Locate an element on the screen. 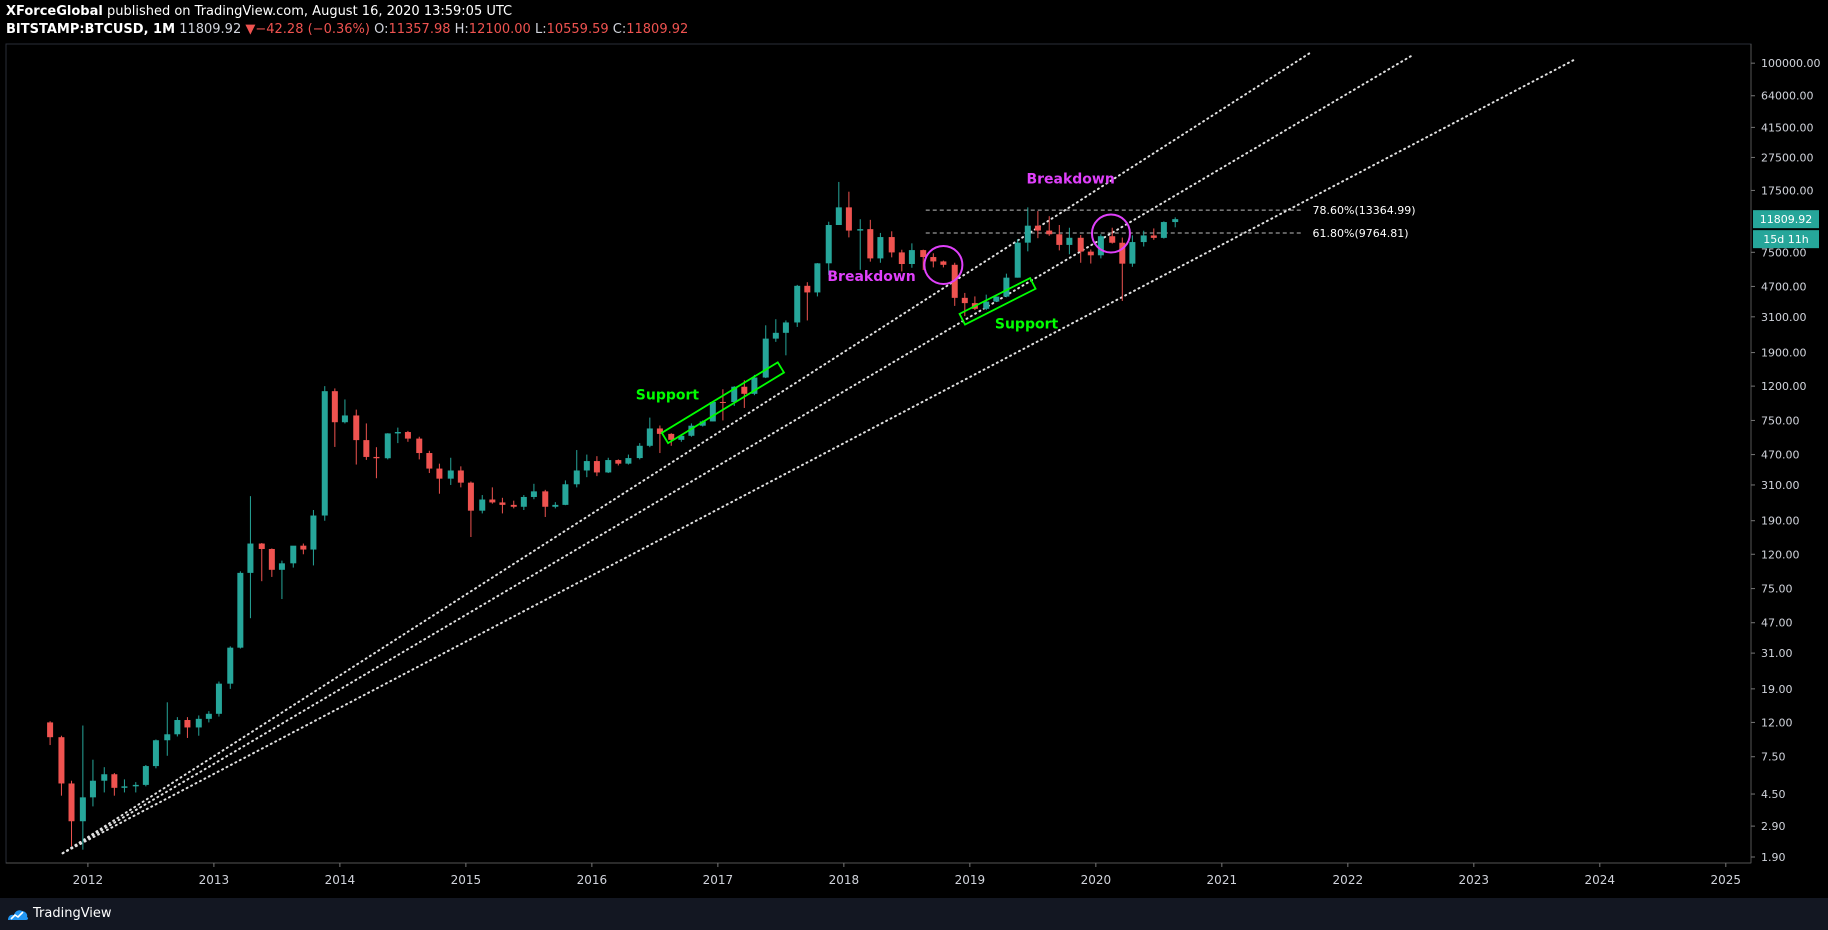 The height and width of the screenshot is (930, 1828). price-badges: 11809.92 15d 11h is located at coordinates (1786, 229).